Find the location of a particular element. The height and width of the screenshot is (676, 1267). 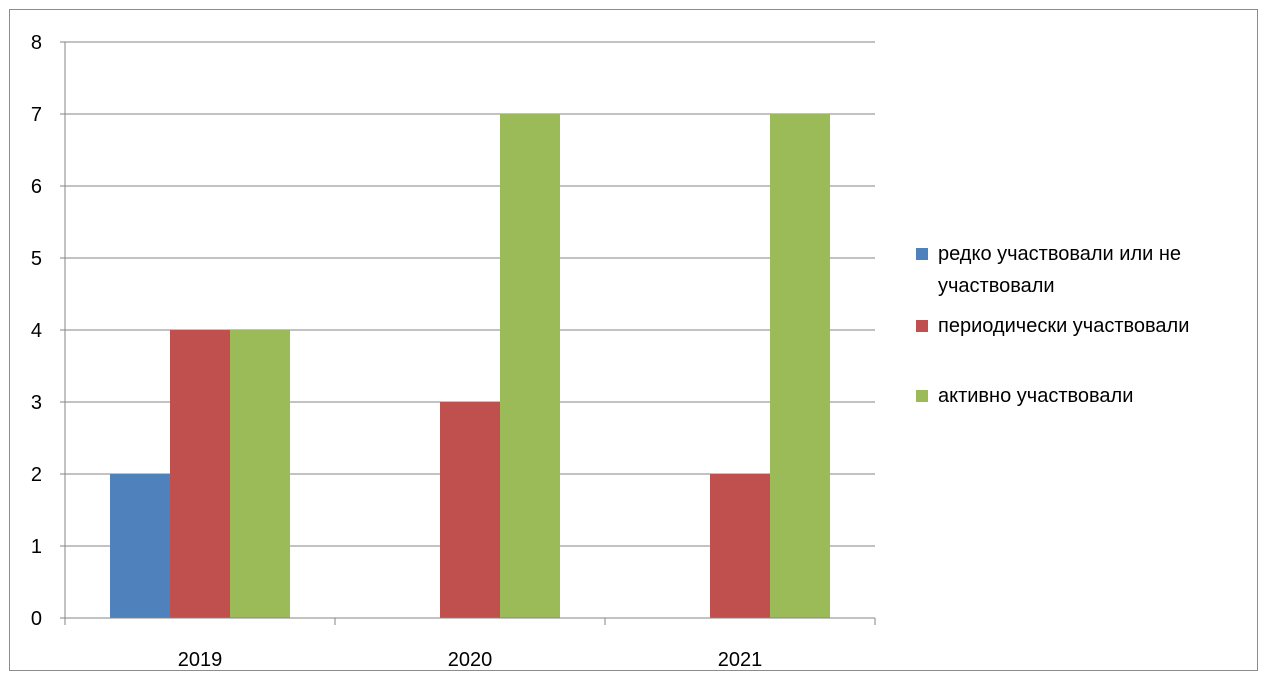

x-tick-label-2020: 2020 is located at coordinates (470, 660).